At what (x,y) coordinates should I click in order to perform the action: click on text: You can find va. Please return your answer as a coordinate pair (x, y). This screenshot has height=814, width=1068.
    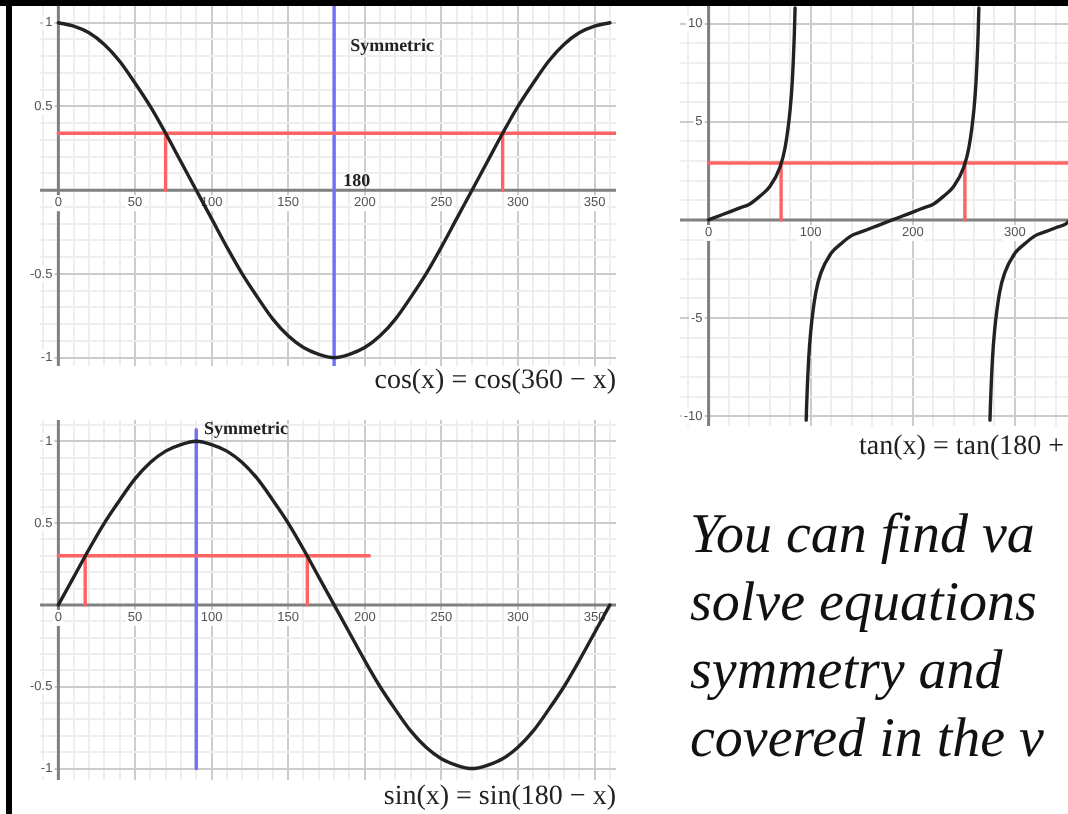
    Looking at the image, I should click on (863, 536).